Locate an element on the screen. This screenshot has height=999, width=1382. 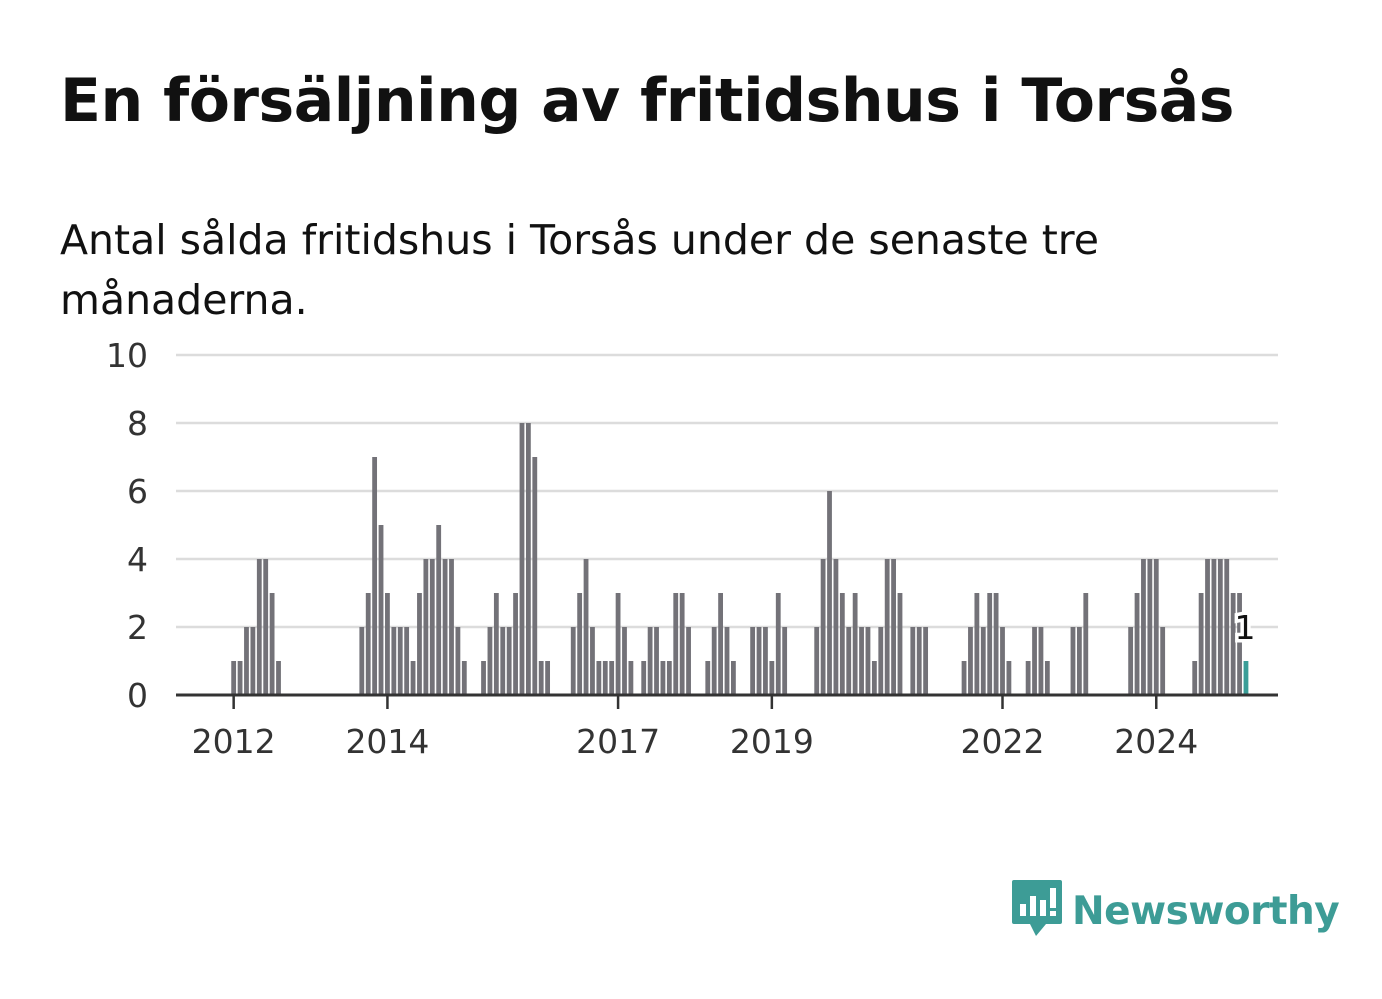
y-tick-label: 4 is located at coordinates (137, 559).